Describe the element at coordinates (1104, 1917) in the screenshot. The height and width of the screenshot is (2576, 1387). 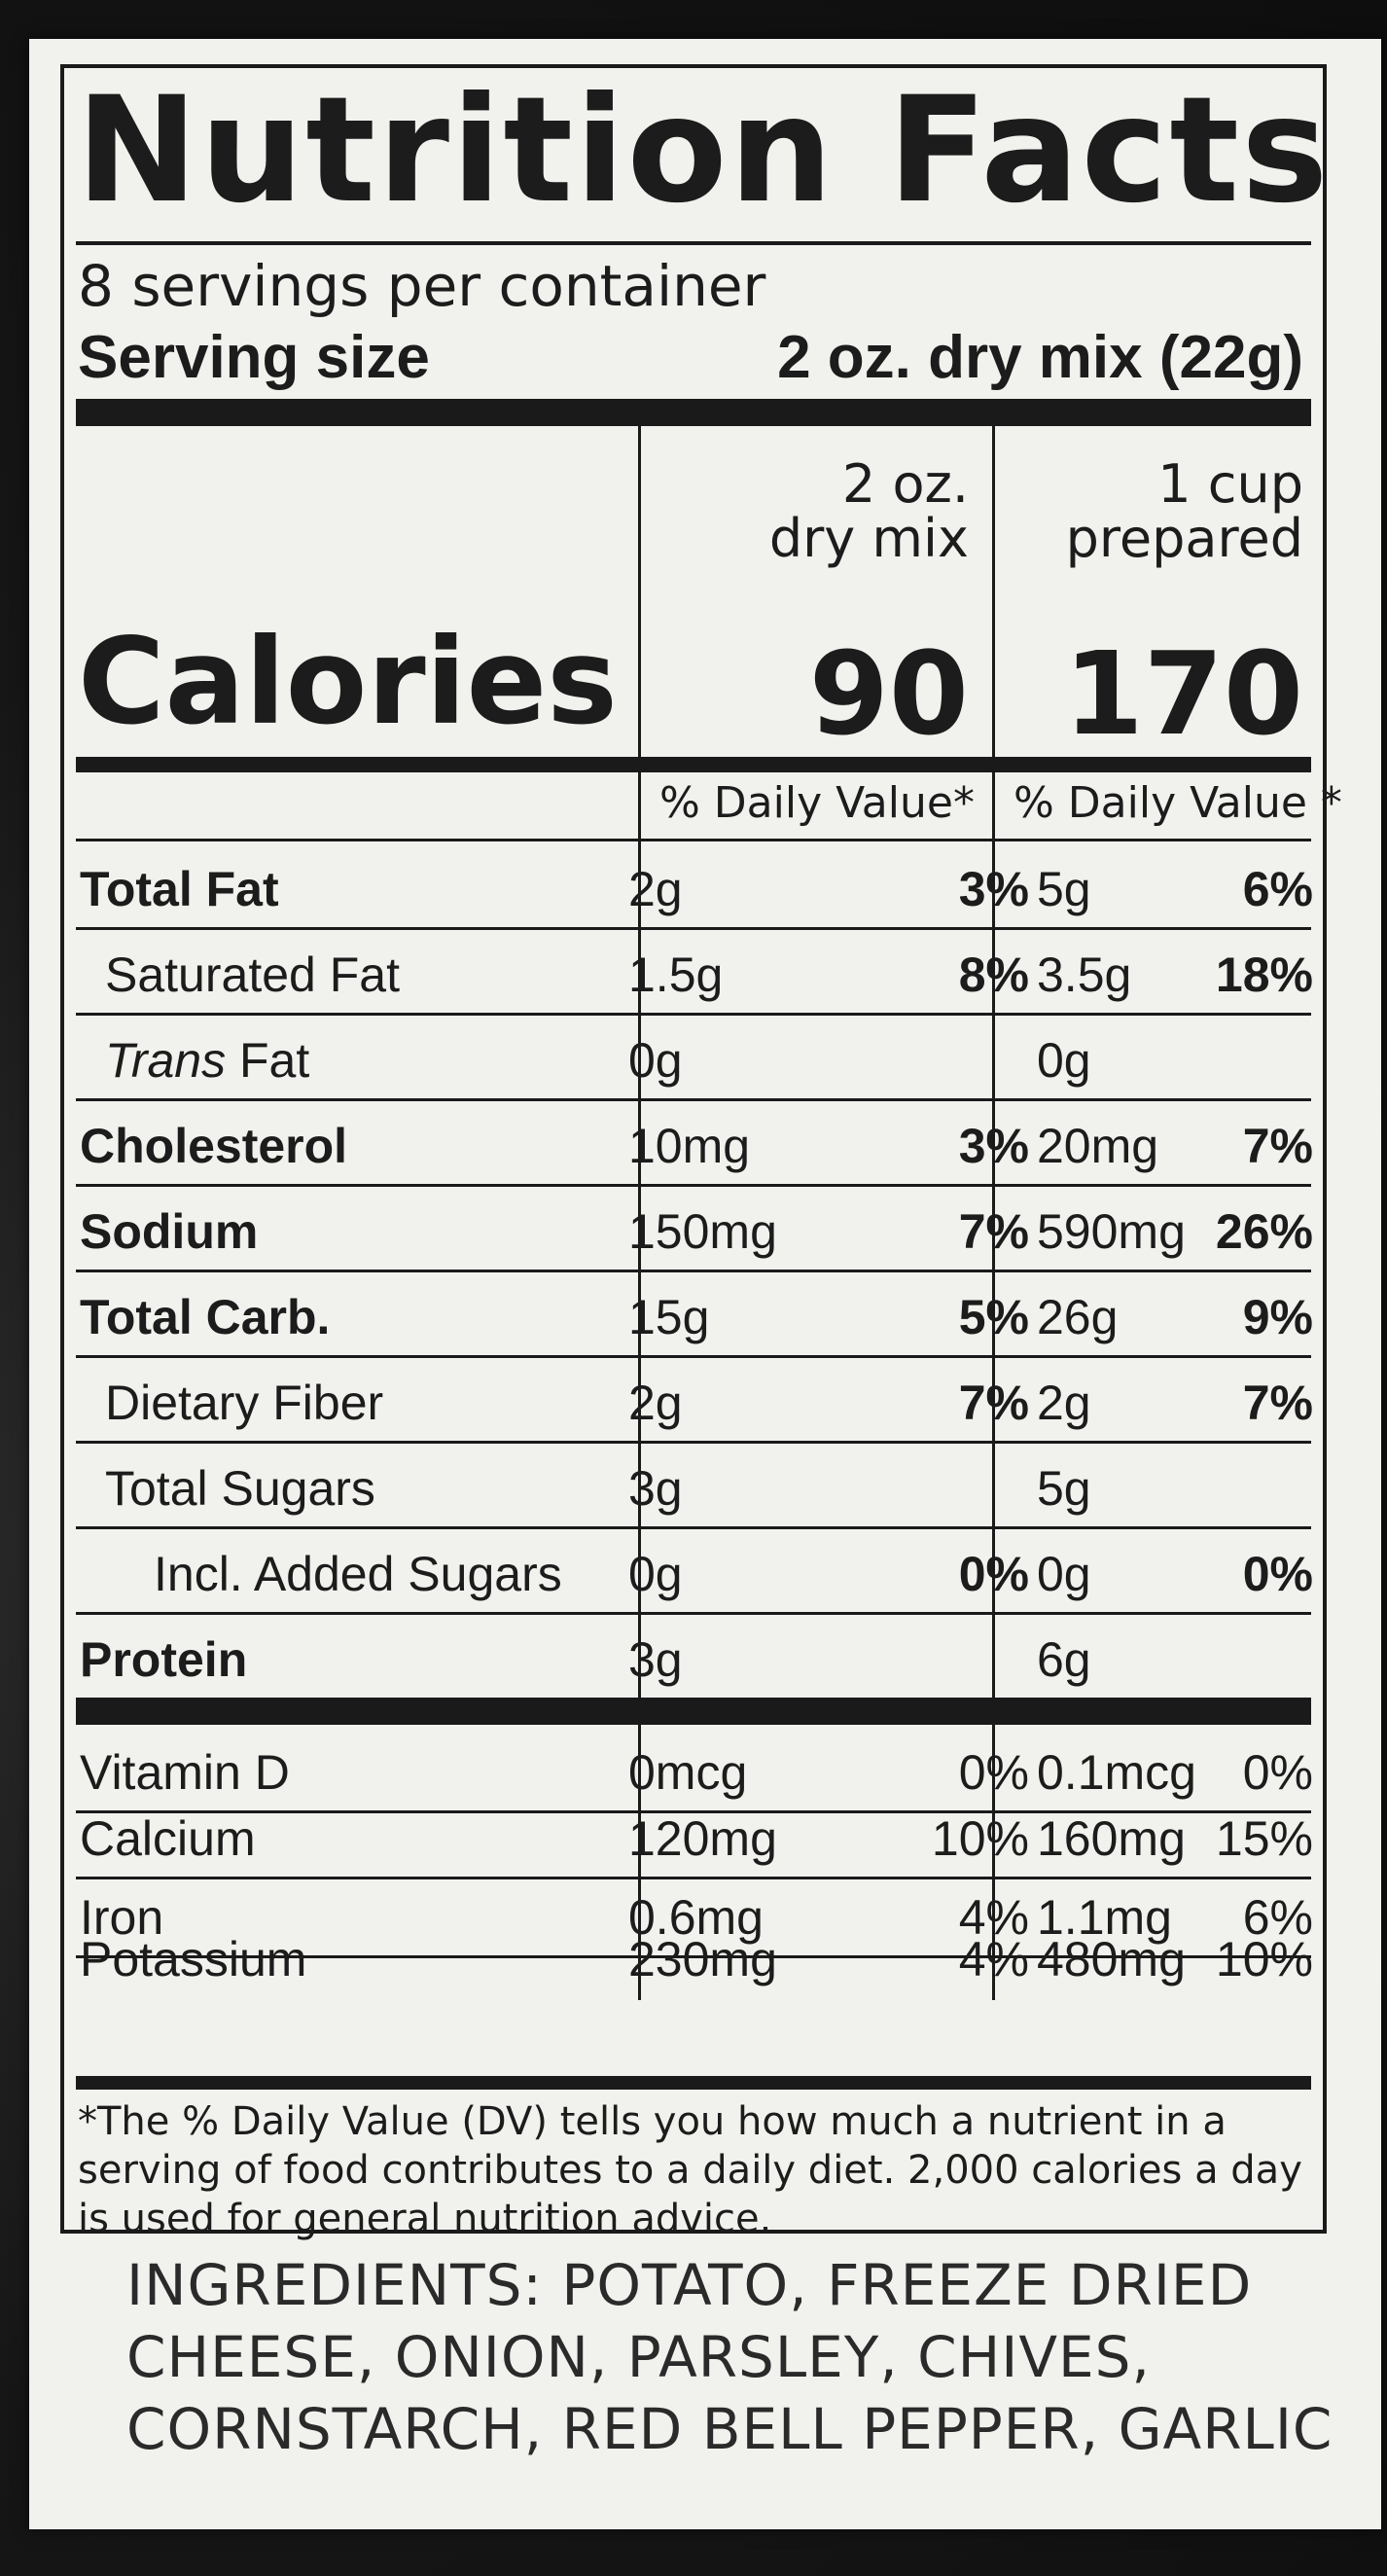
I see `amount-prepared: 1.1mg` at that location.